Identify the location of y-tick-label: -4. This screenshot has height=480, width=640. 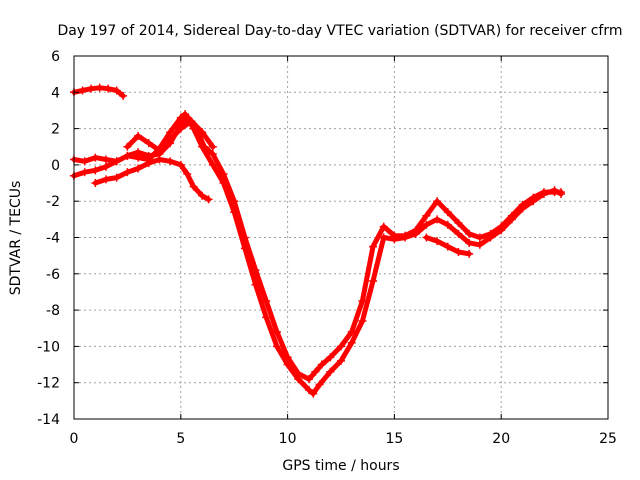
(53, 239).